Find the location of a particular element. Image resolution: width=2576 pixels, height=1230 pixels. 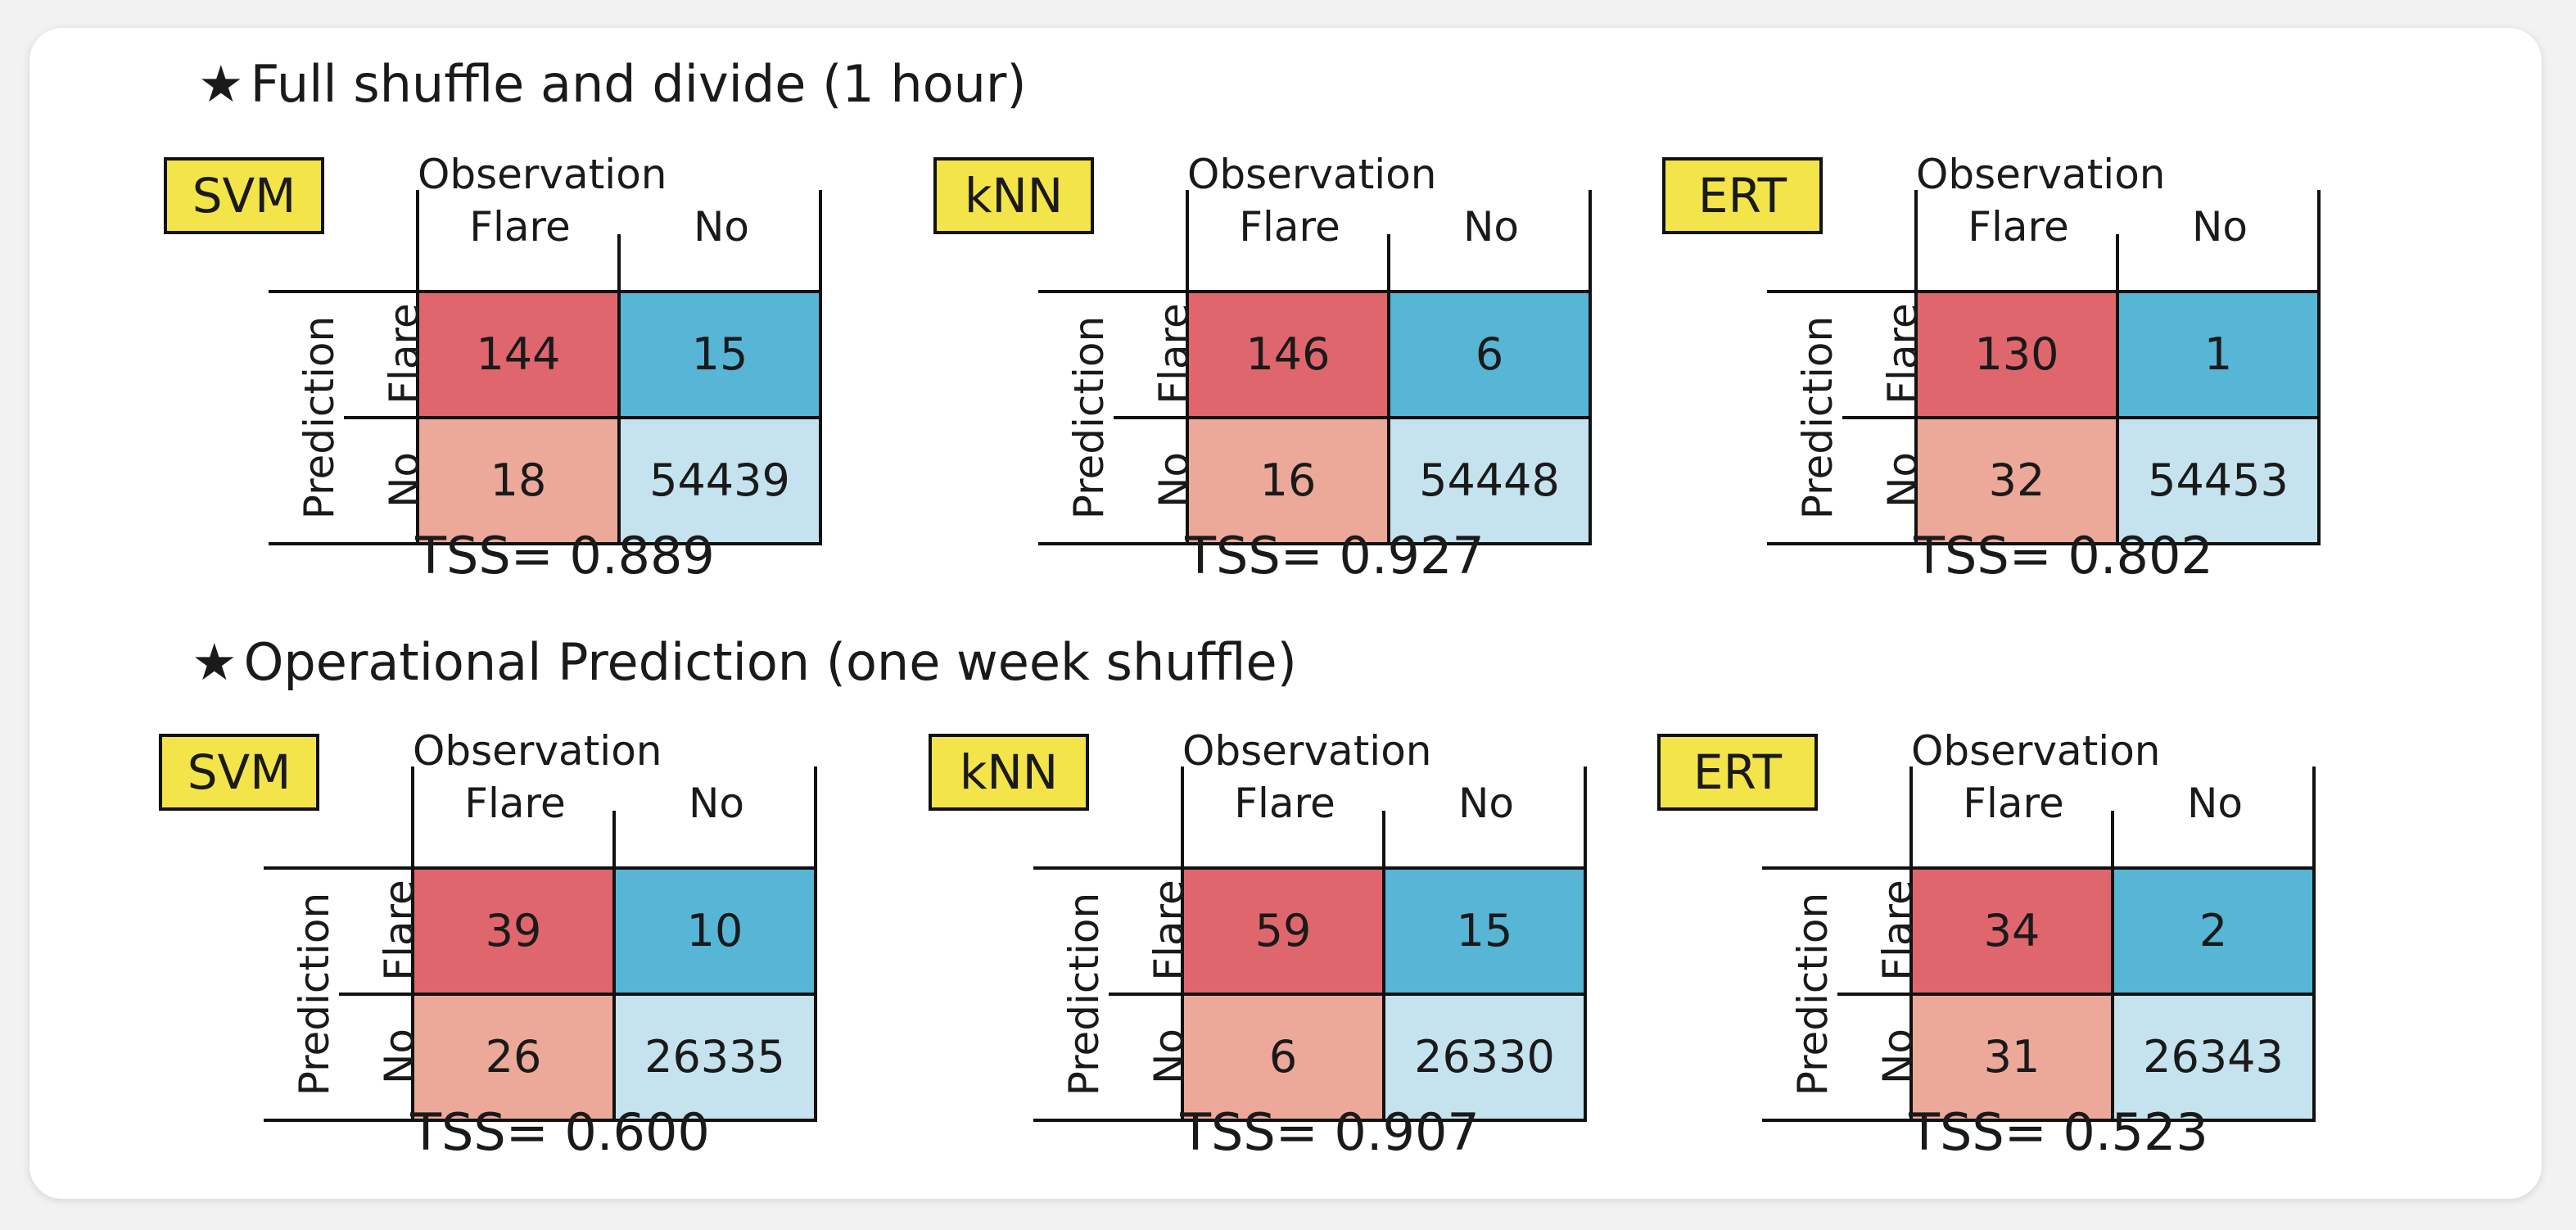

cell-false-negative: 26 is located at coordinates (513, 1057).